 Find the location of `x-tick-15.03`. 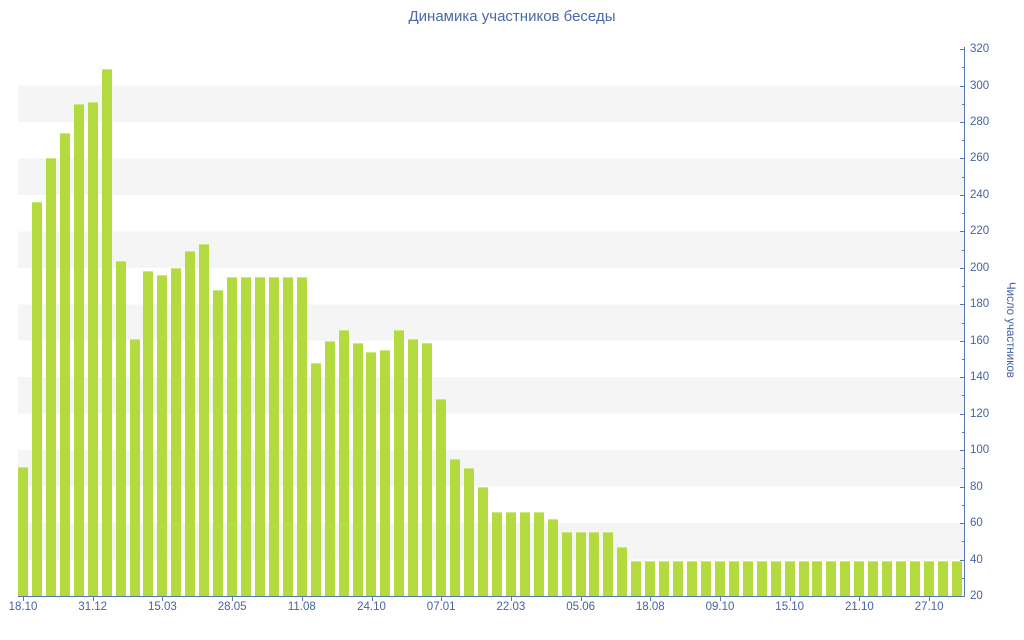

x-tick-15.03 is located at coordinates (163, 599).